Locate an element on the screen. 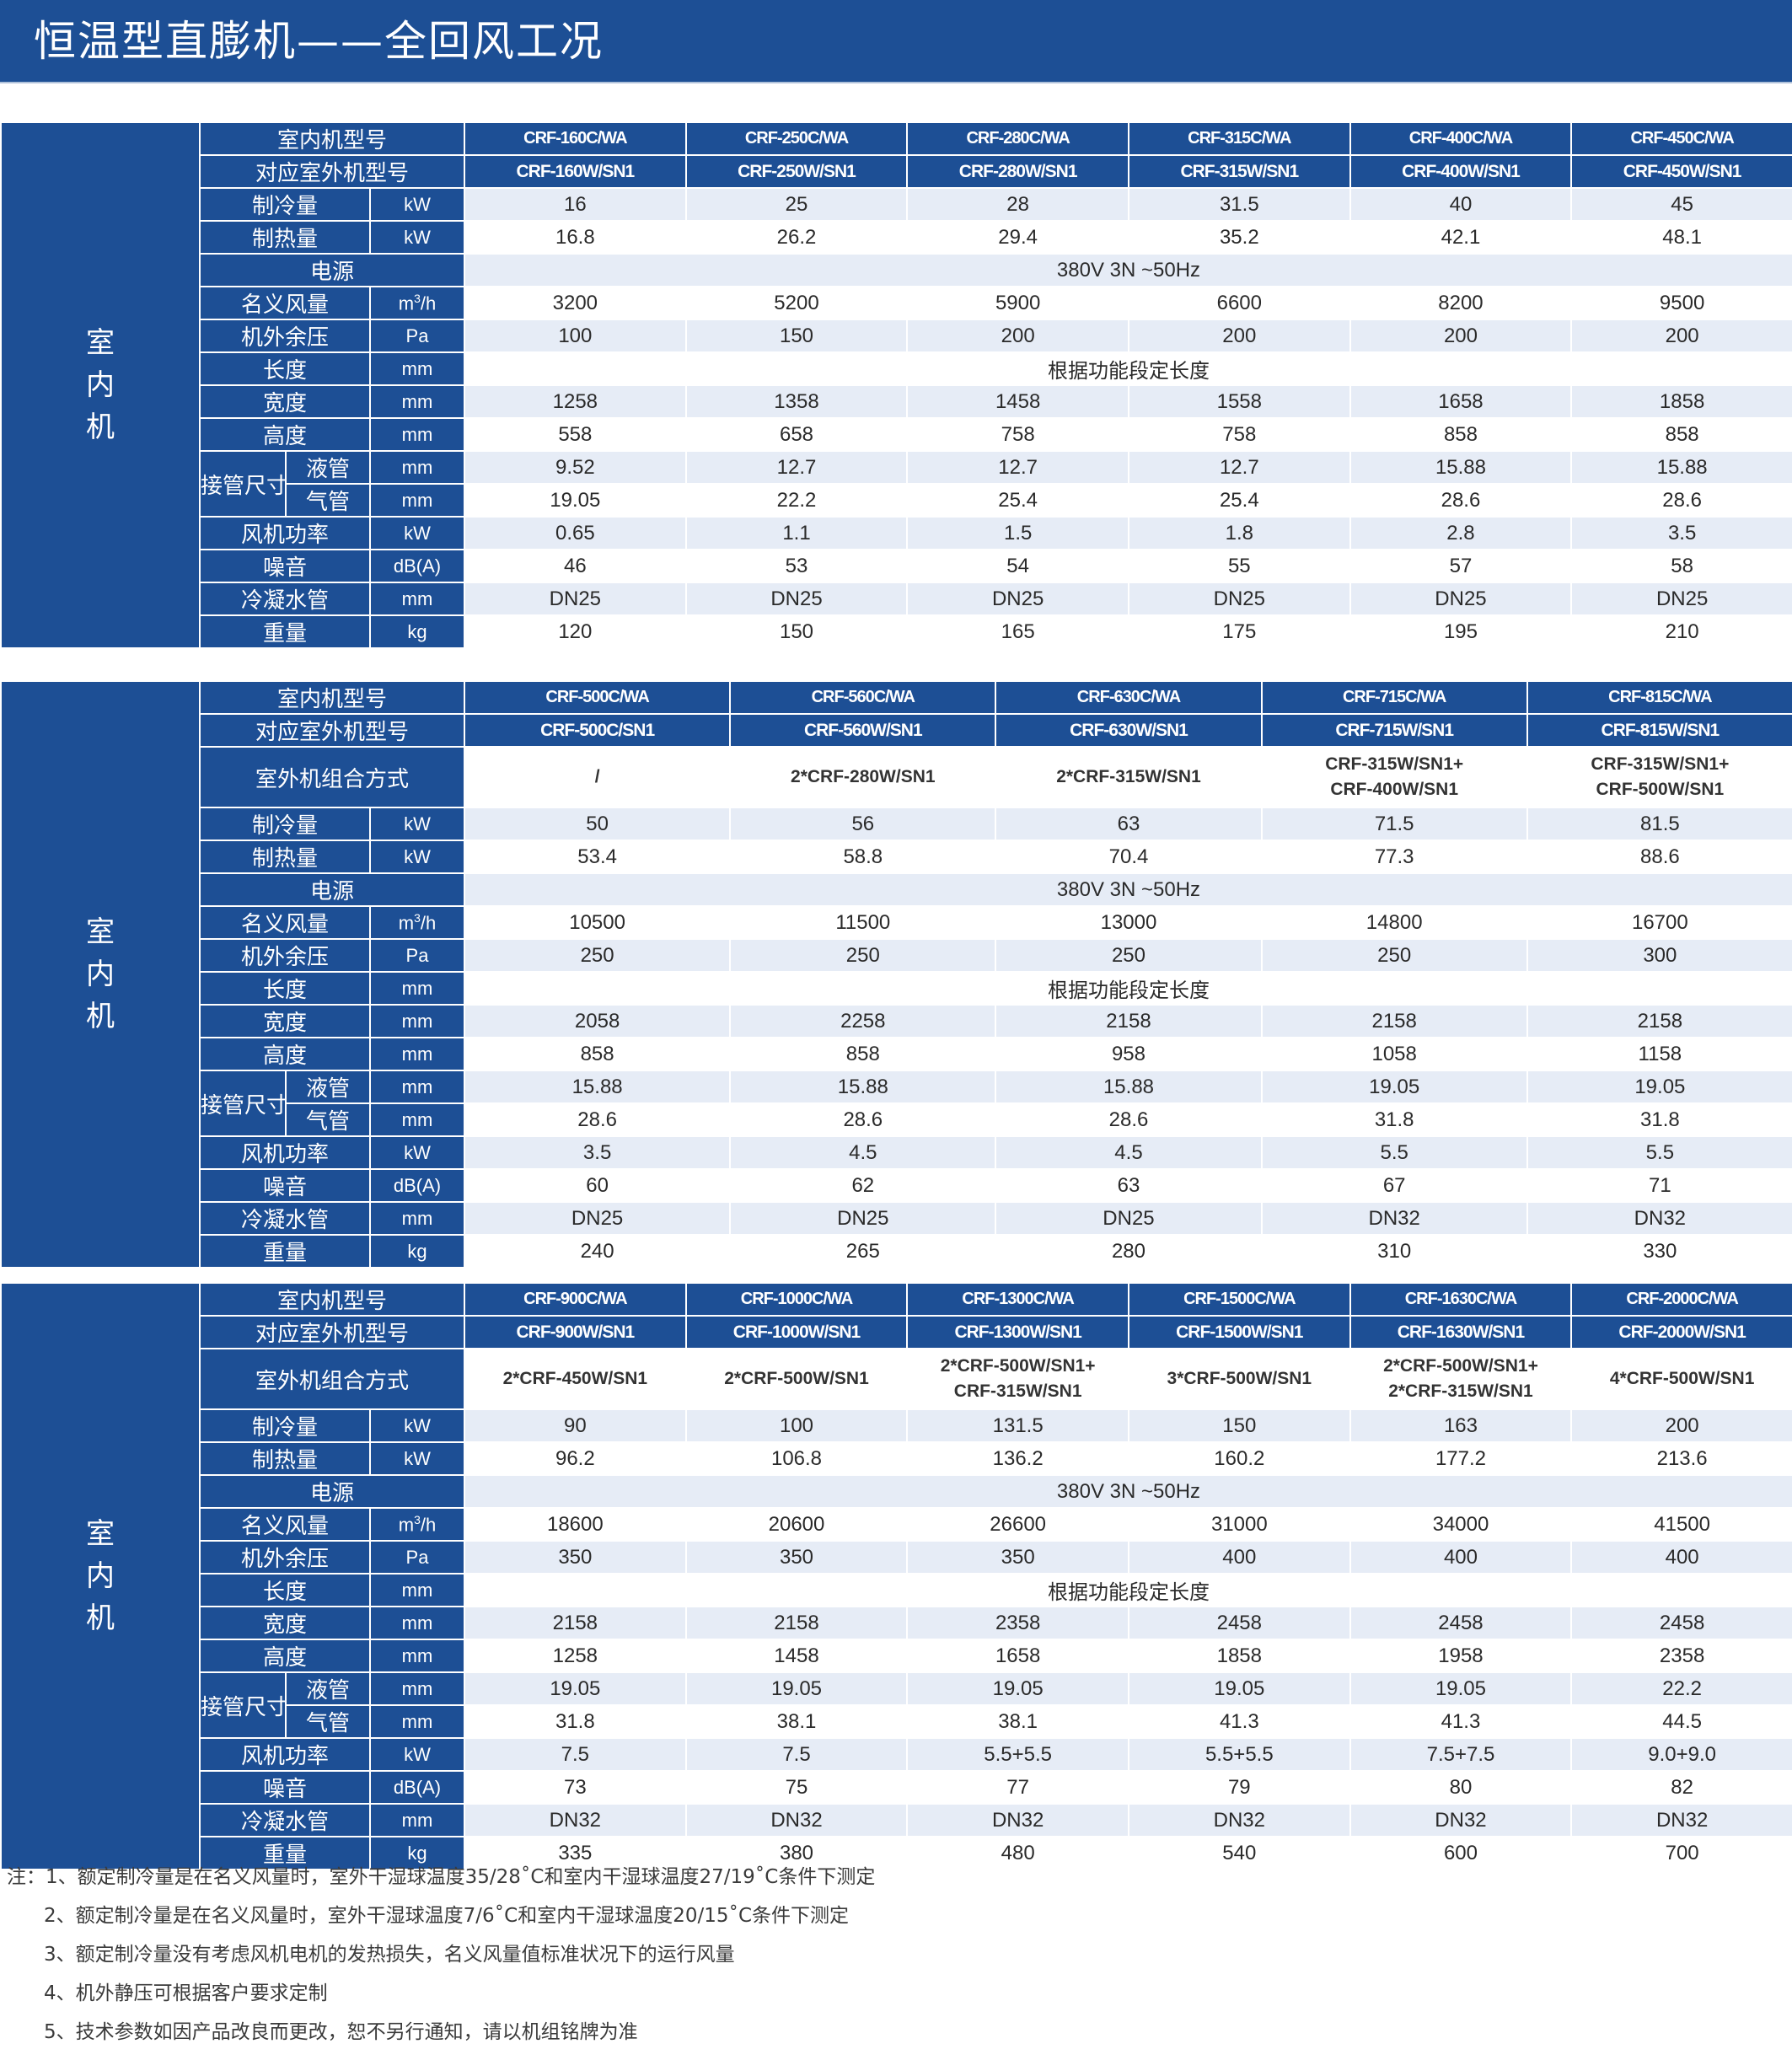  noise-cell: 53 is located at coordinates (797, 566).